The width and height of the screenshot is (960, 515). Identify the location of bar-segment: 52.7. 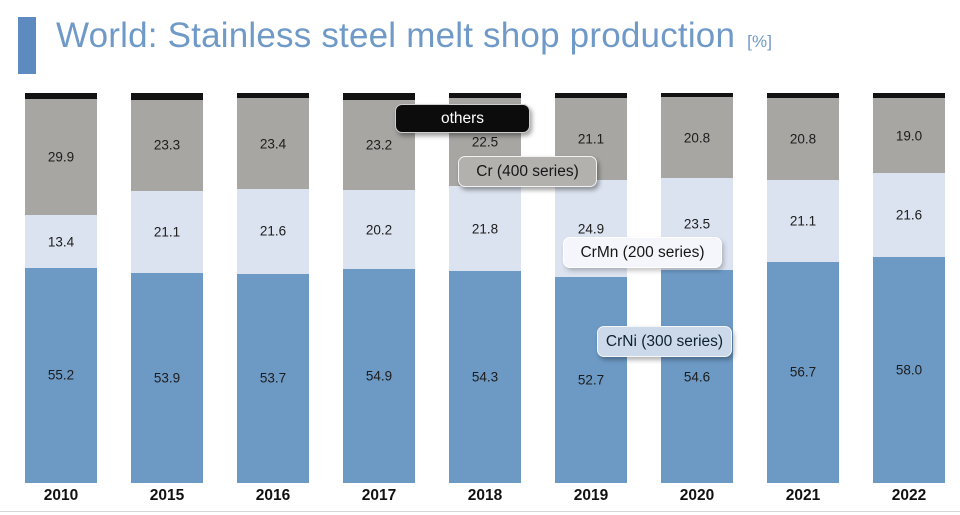
(591, 380).